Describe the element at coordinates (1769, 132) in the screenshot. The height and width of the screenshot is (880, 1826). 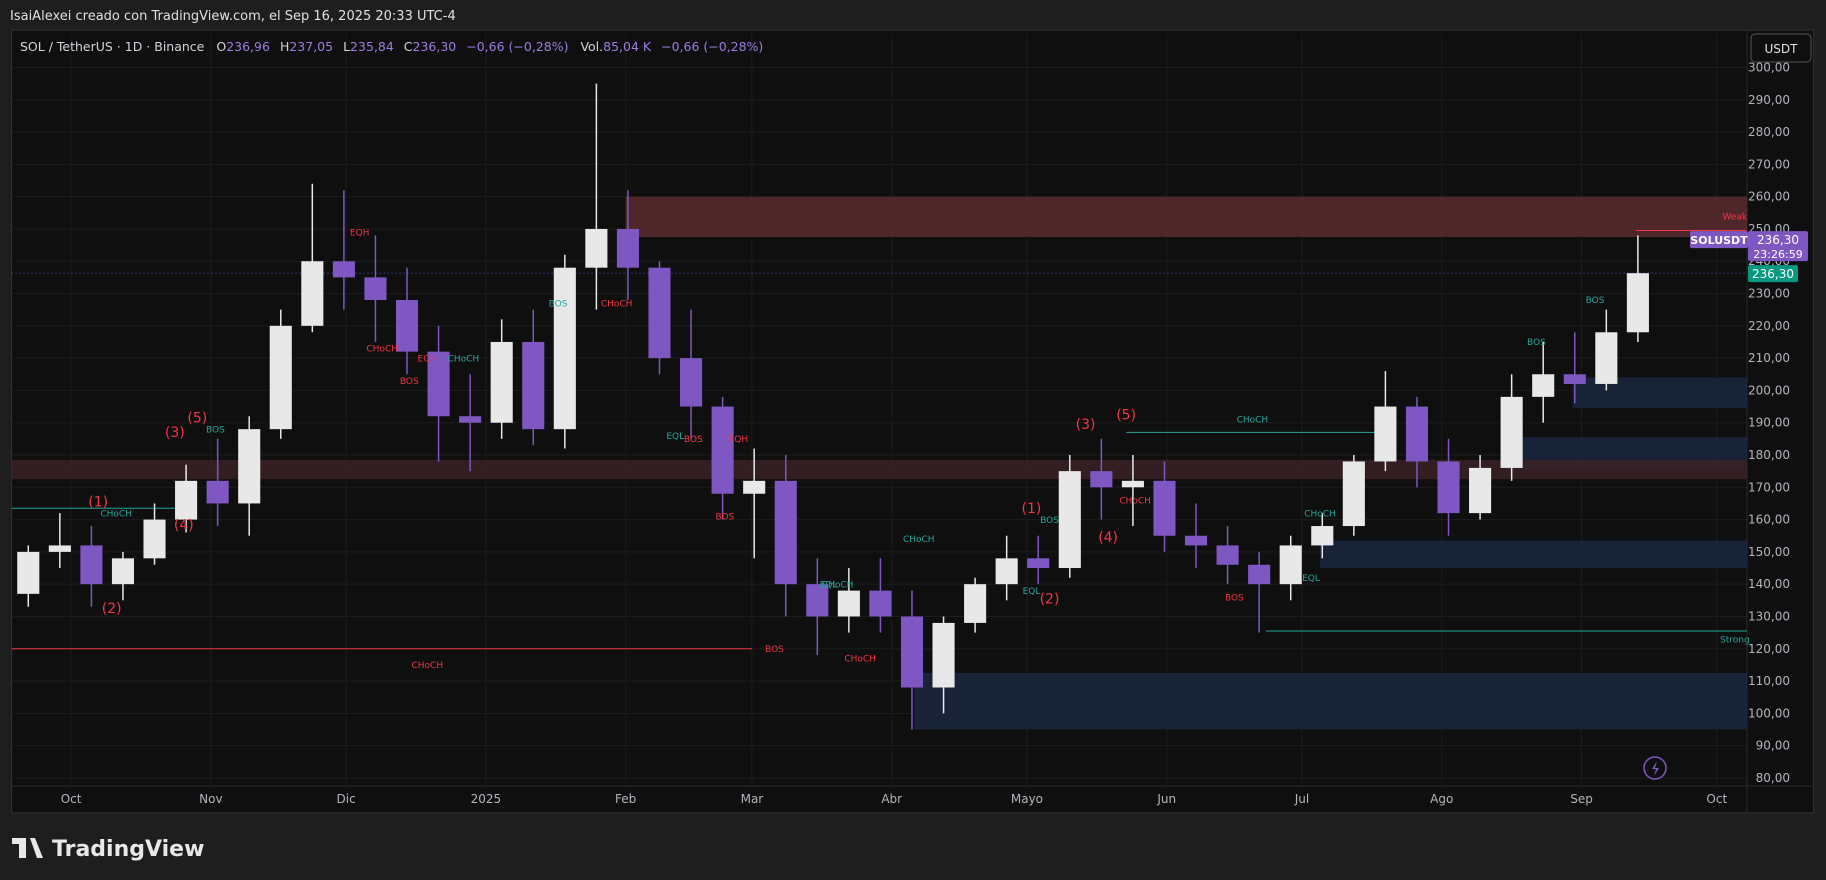
I see `y-tick-label: 280,00` at that location.